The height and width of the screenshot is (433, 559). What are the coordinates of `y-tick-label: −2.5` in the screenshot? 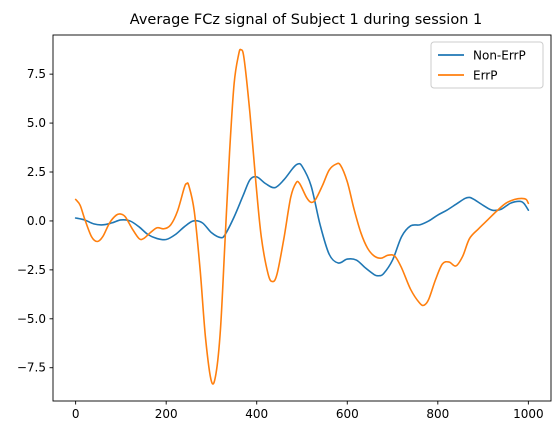 It's located at (31, 270).